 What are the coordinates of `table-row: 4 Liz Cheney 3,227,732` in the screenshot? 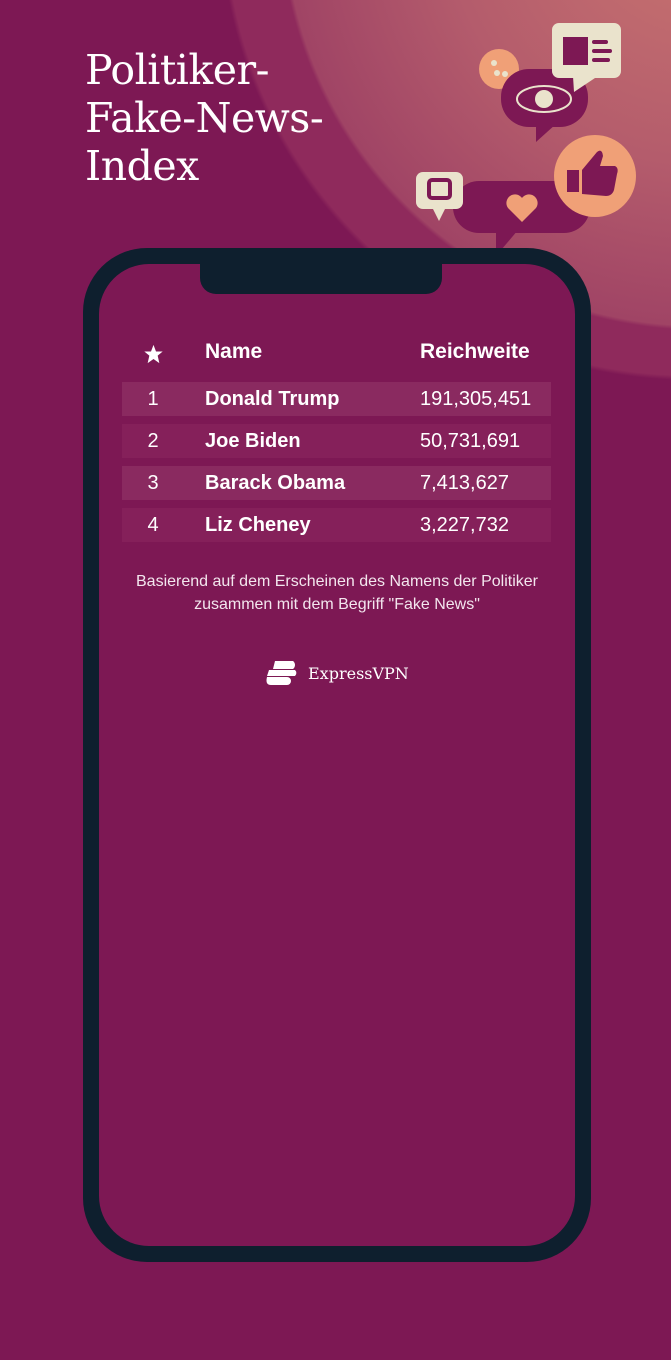 It's located at (336, 525).